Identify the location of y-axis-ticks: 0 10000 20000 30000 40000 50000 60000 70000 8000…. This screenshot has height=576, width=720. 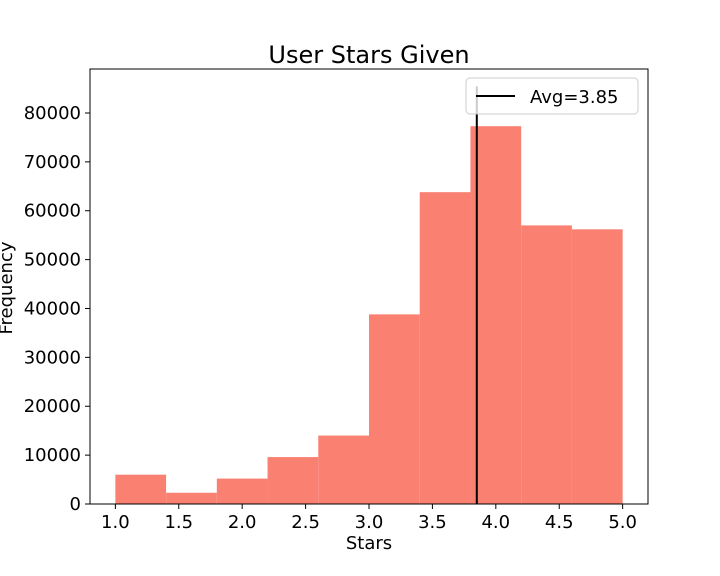
(57, 309).